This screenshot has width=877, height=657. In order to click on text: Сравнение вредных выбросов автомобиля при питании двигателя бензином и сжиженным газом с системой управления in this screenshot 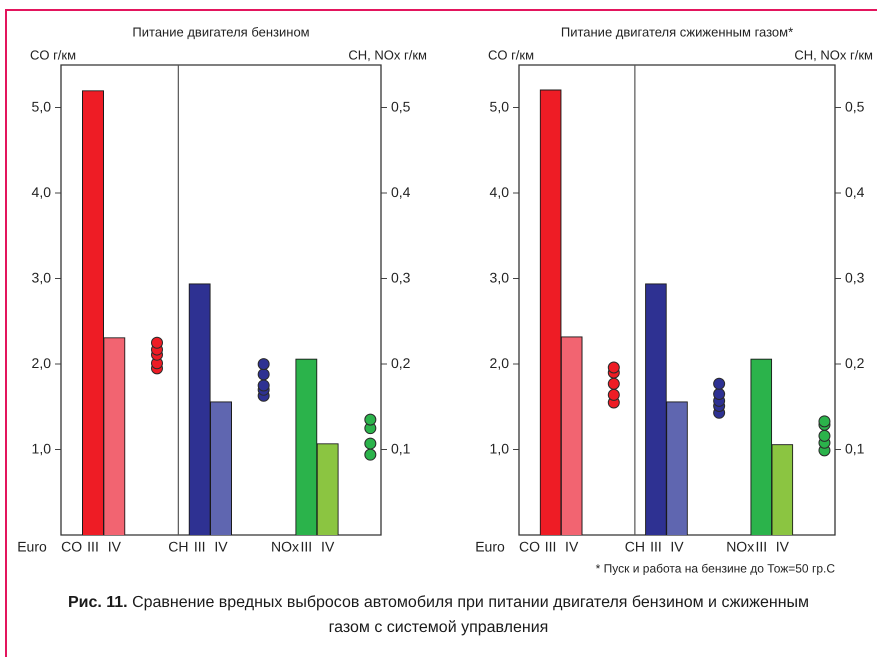, I will do `click(471, 615)`.